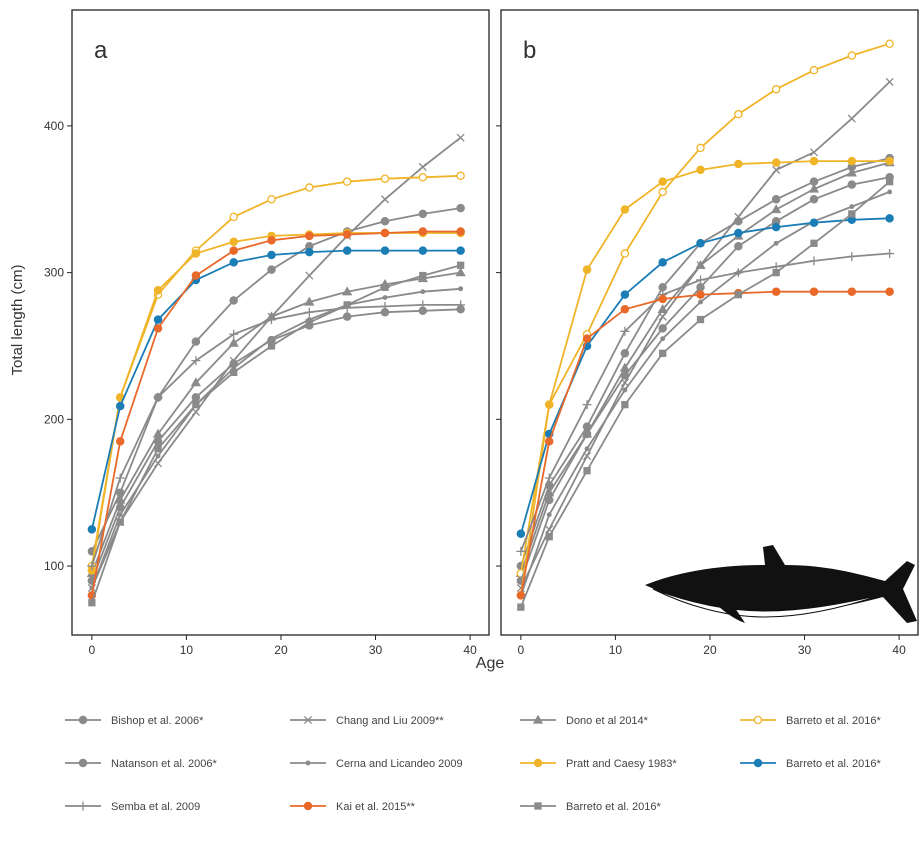  What do you see at coordinates (367, 721) in the screenshot?
I see `legend-item: Chang and Liu 2009**` at bounding box center [367, 721].